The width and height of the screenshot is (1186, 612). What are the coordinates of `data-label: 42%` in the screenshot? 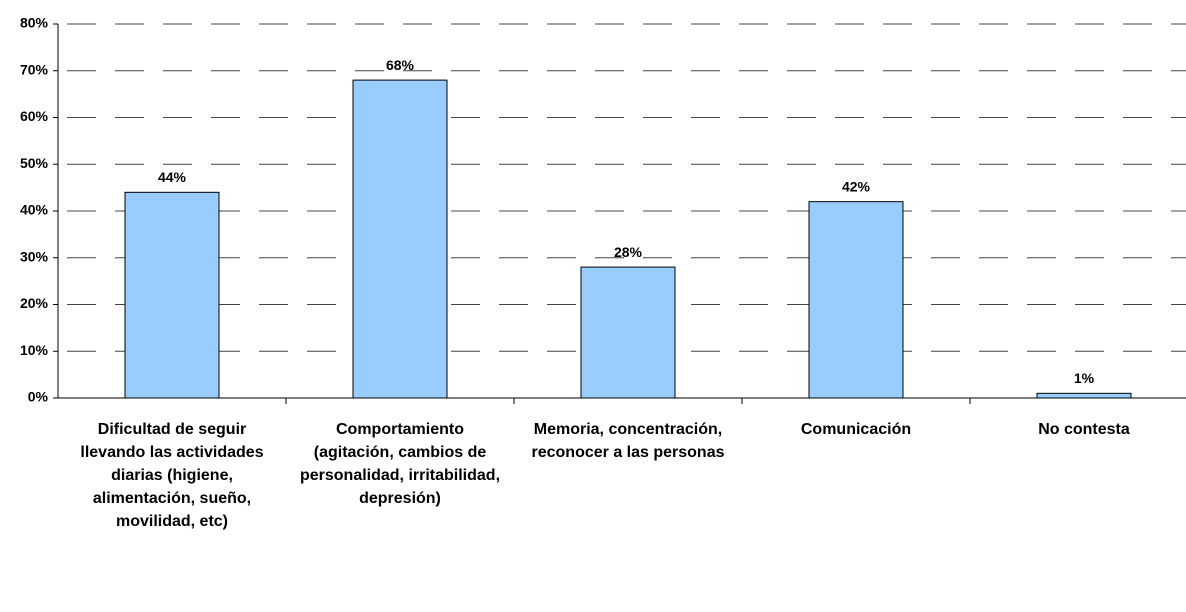 It's located at (856, 186).